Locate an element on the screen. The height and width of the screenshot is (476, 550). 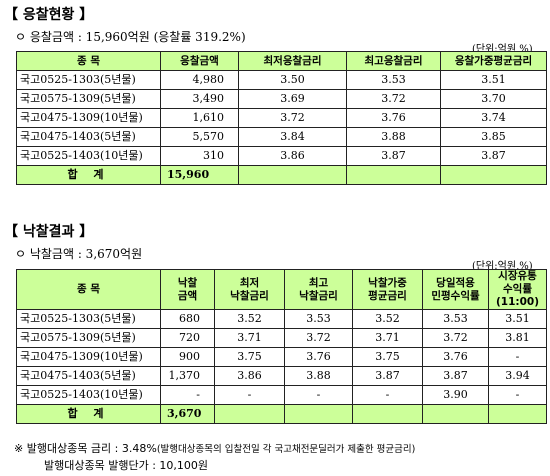
section-title-bids: 【 응찰현황 】 is located at coordinates (49, 15).